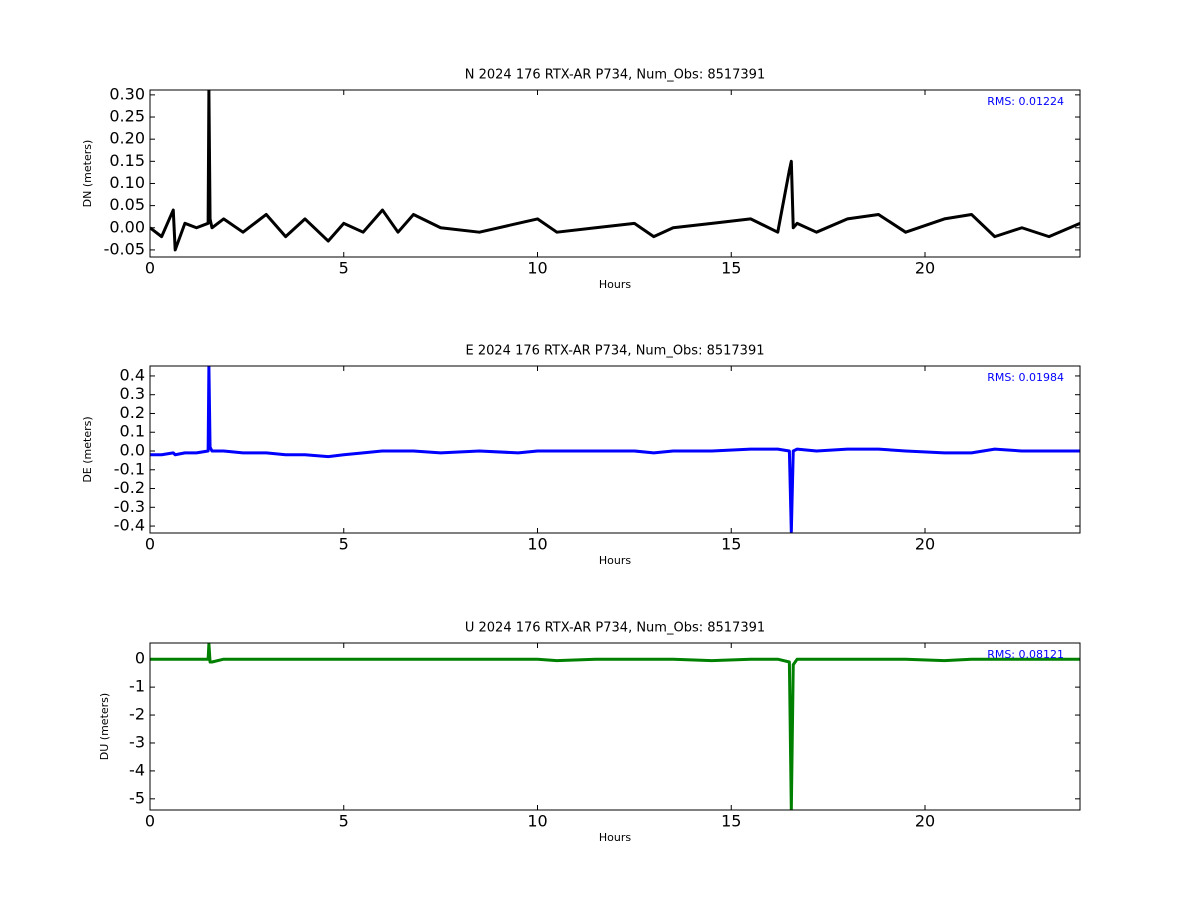  What do you see at coordinates (129, 487) in the screenshot?
I see `y-tick-label: -0.2` at bounding box center [129, 487].